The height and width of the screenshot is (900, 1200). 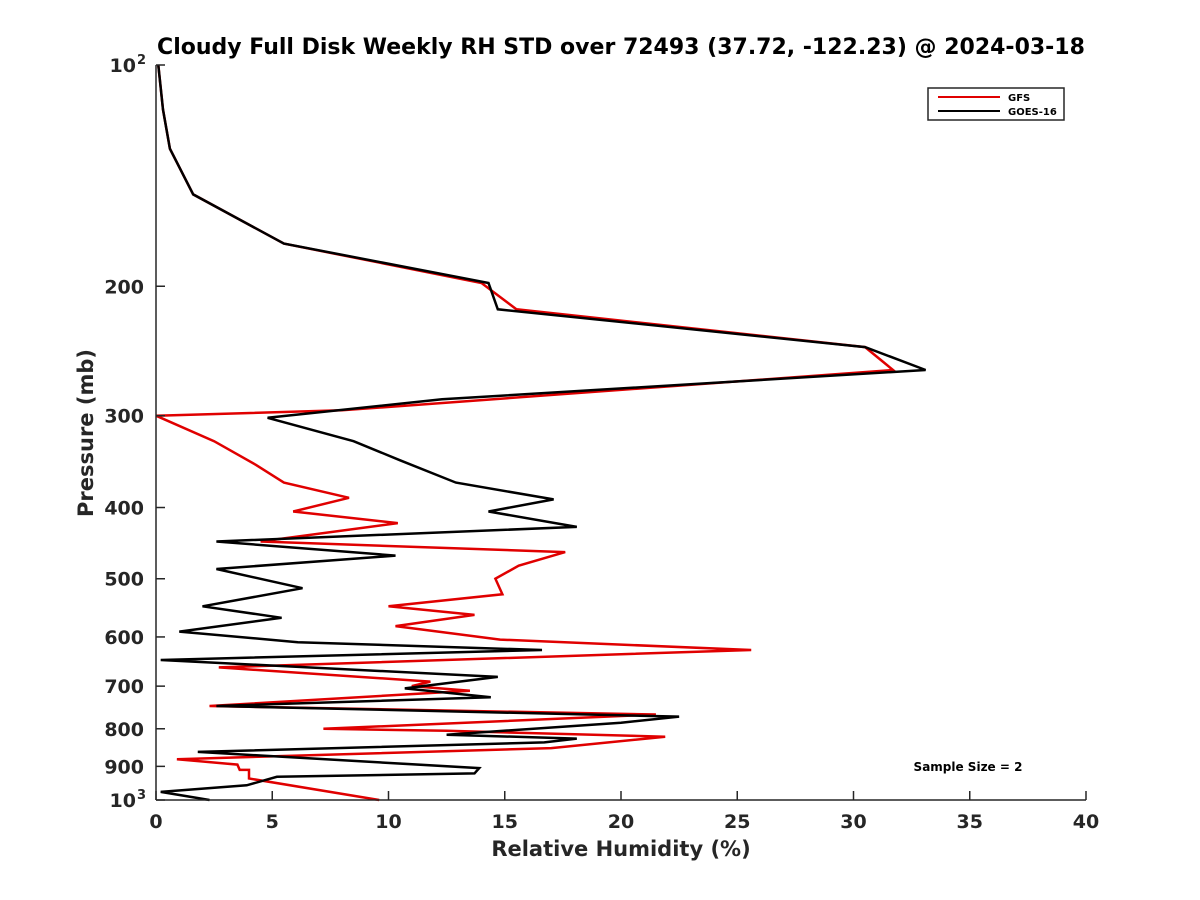 I want to click on y-tick-label: 300, so click(x=124, y=417).